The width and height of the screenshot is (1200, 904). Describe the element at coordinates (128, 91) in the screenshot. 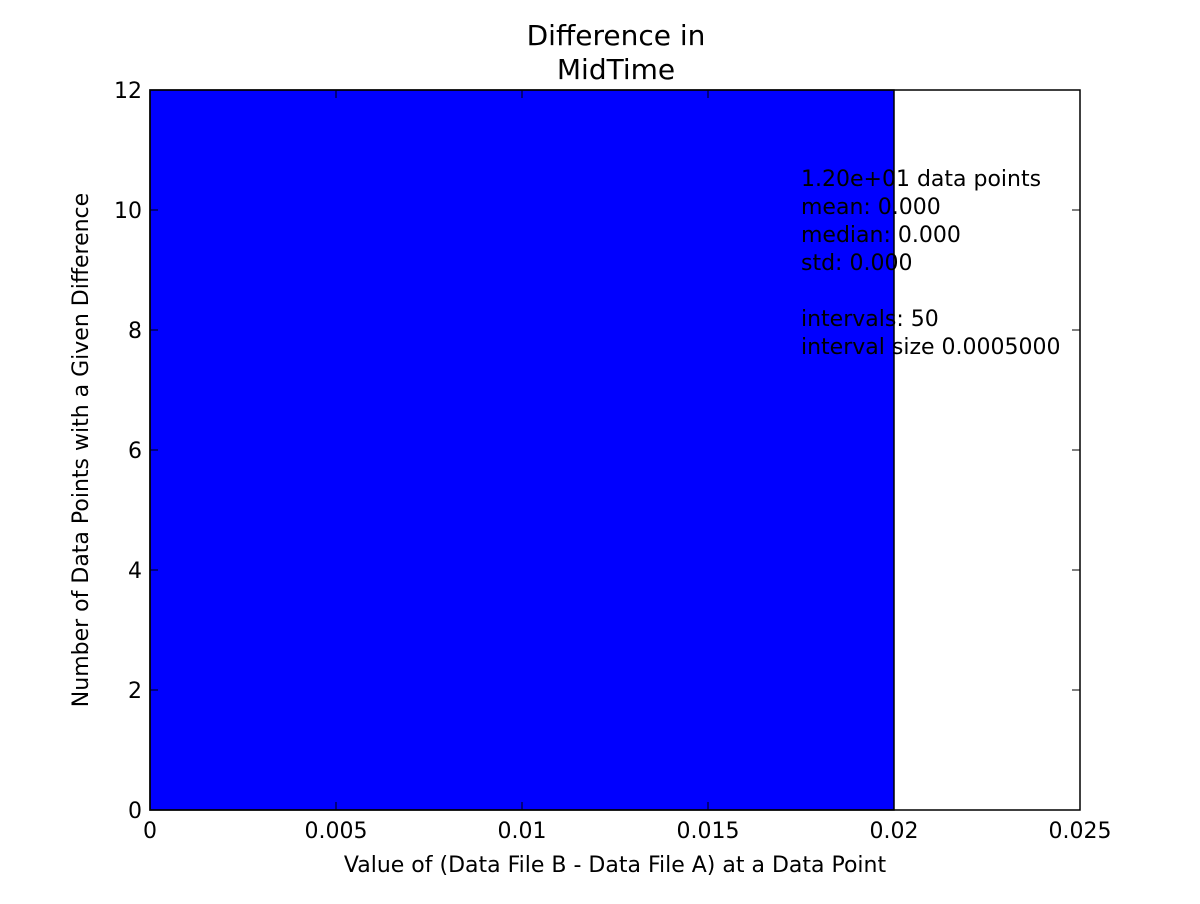

I see `y-tick-label: 12` at that location.